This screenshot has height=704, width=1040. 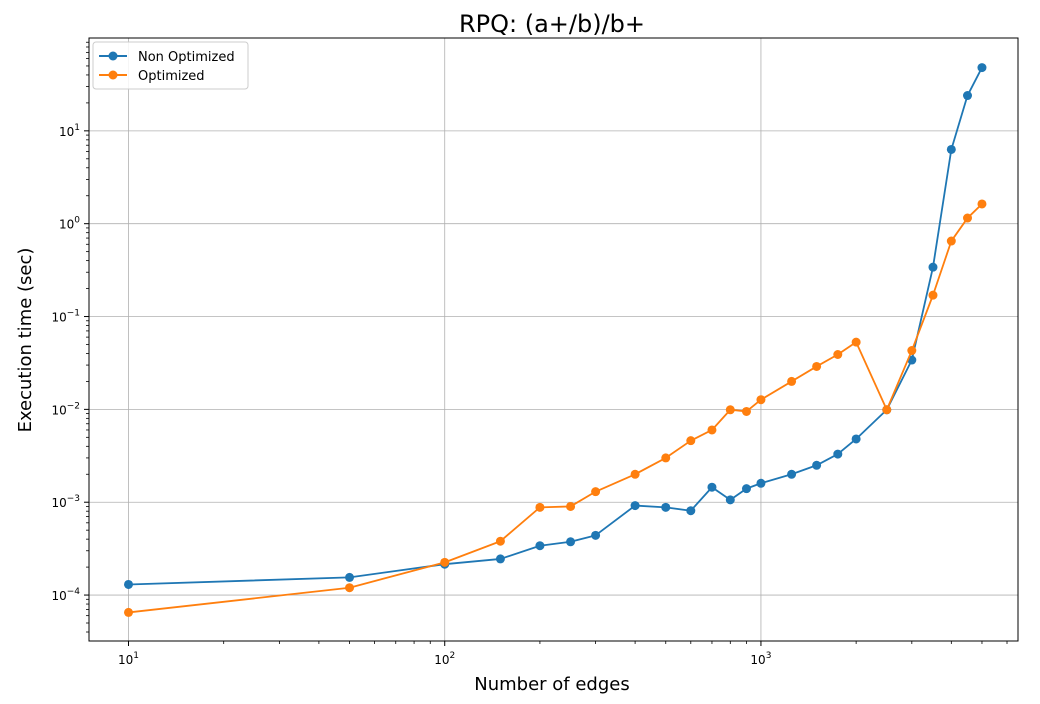 I want to click on legend-frame, so click(x=170, y=65).